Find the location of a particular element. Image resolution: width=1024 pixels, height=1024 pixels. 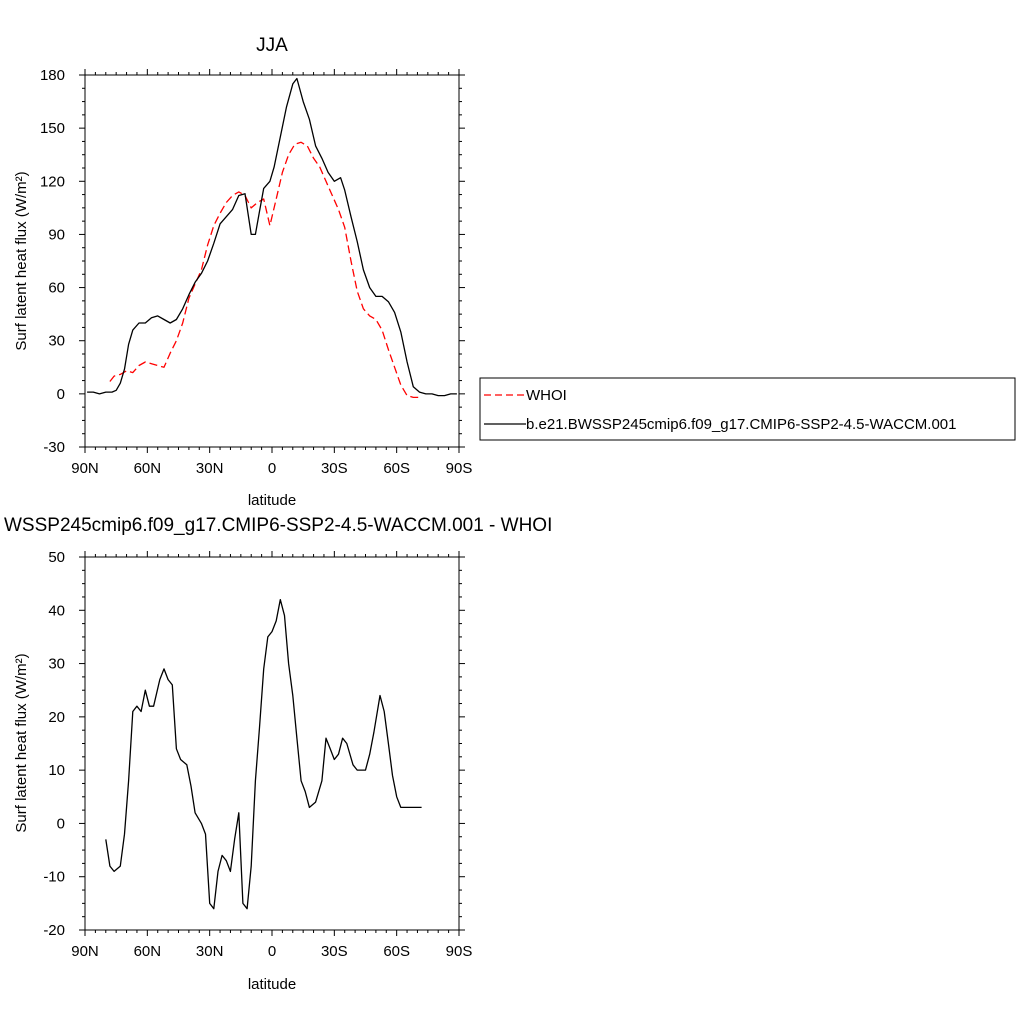

y-tick-label: 10 is located at coordinates (56, 770).